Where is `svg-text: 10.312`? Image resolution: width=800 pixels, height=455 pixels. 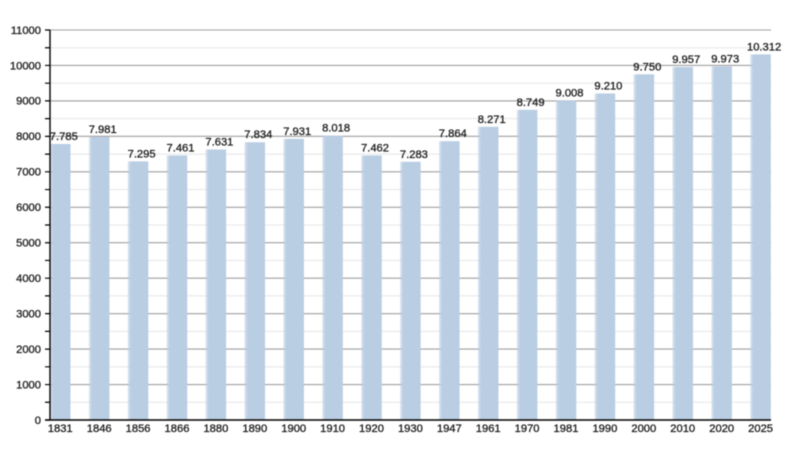
svg-text: 10.312 is located at coordinates (764, 47).